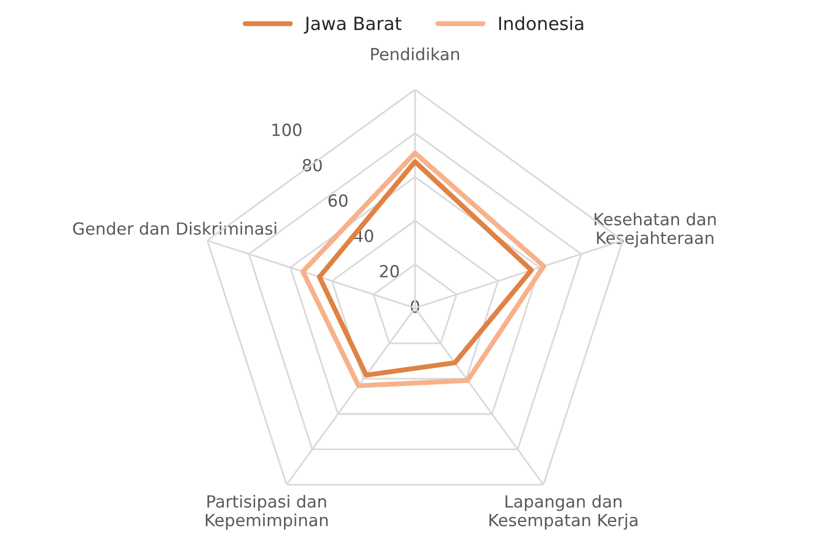  I want to click on legend-label: Jawa Barat, so click(353, 25).